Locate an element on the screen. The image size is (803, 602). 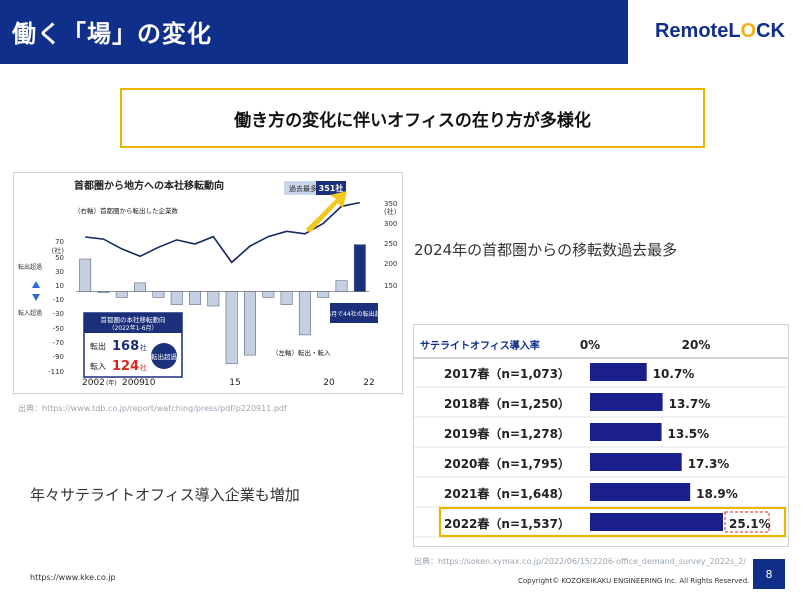
right-tick-label: 200 is located at coordinates (390, 264).